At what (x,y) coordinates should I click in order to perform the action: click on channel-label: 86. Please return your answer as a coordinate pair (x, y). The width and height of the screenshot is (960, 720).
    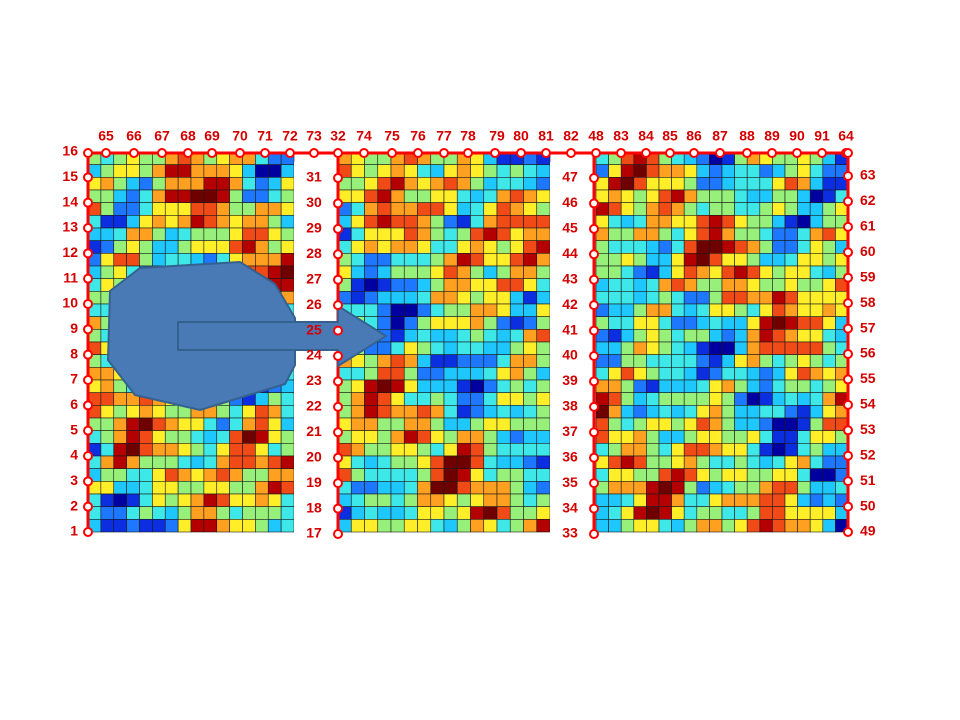
    Looking at the image, I should click on (694, 136).